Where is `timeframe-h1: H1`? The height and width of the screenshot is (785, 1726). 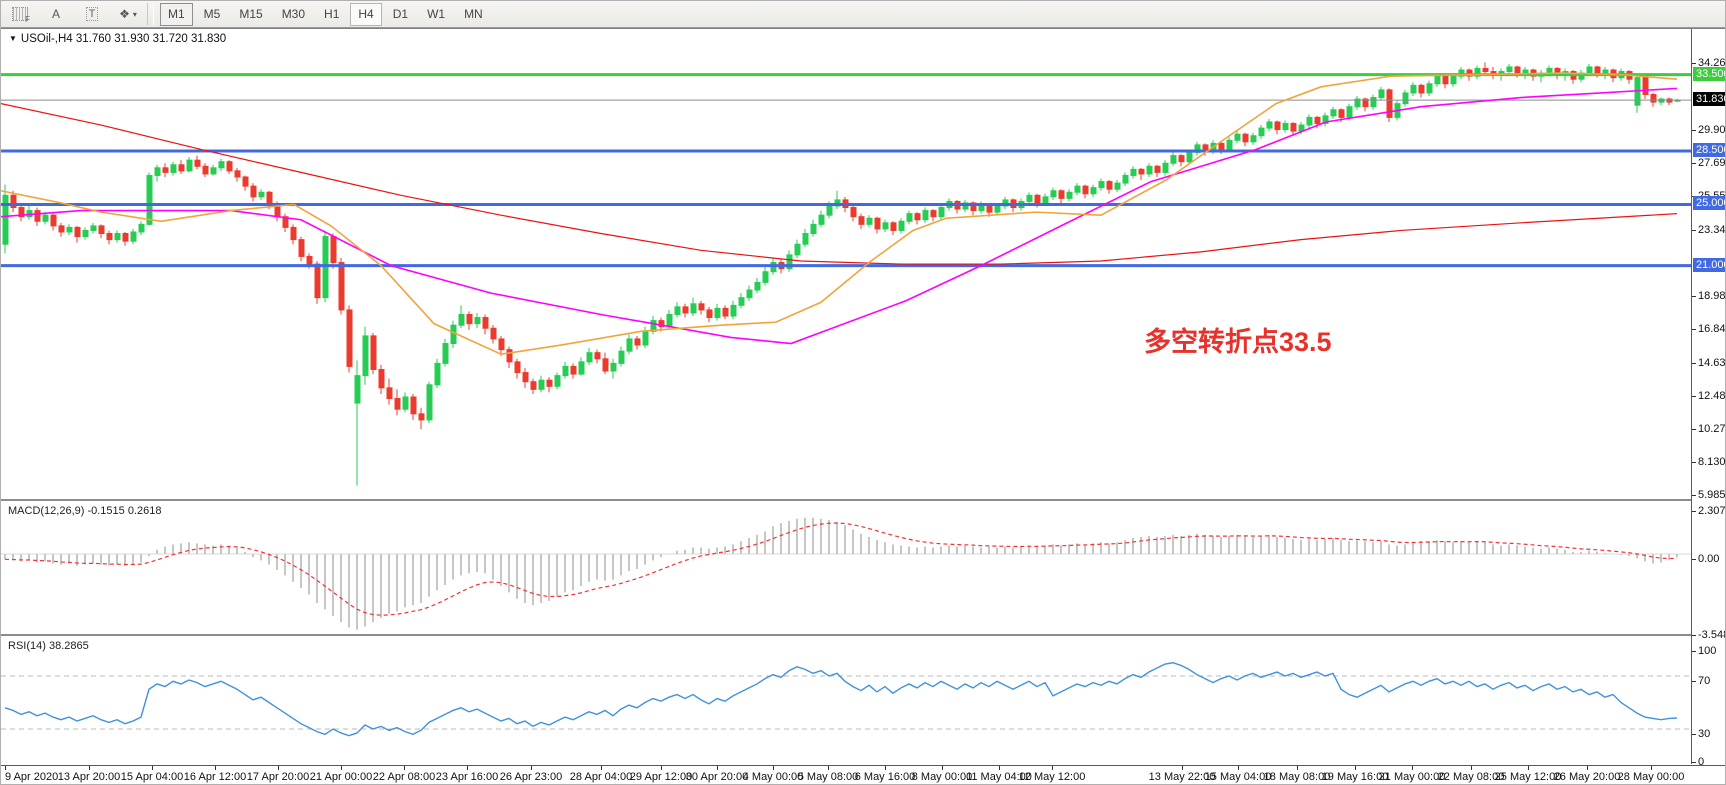
timeframe-h1: H1 is located at coordinates (332, 14).